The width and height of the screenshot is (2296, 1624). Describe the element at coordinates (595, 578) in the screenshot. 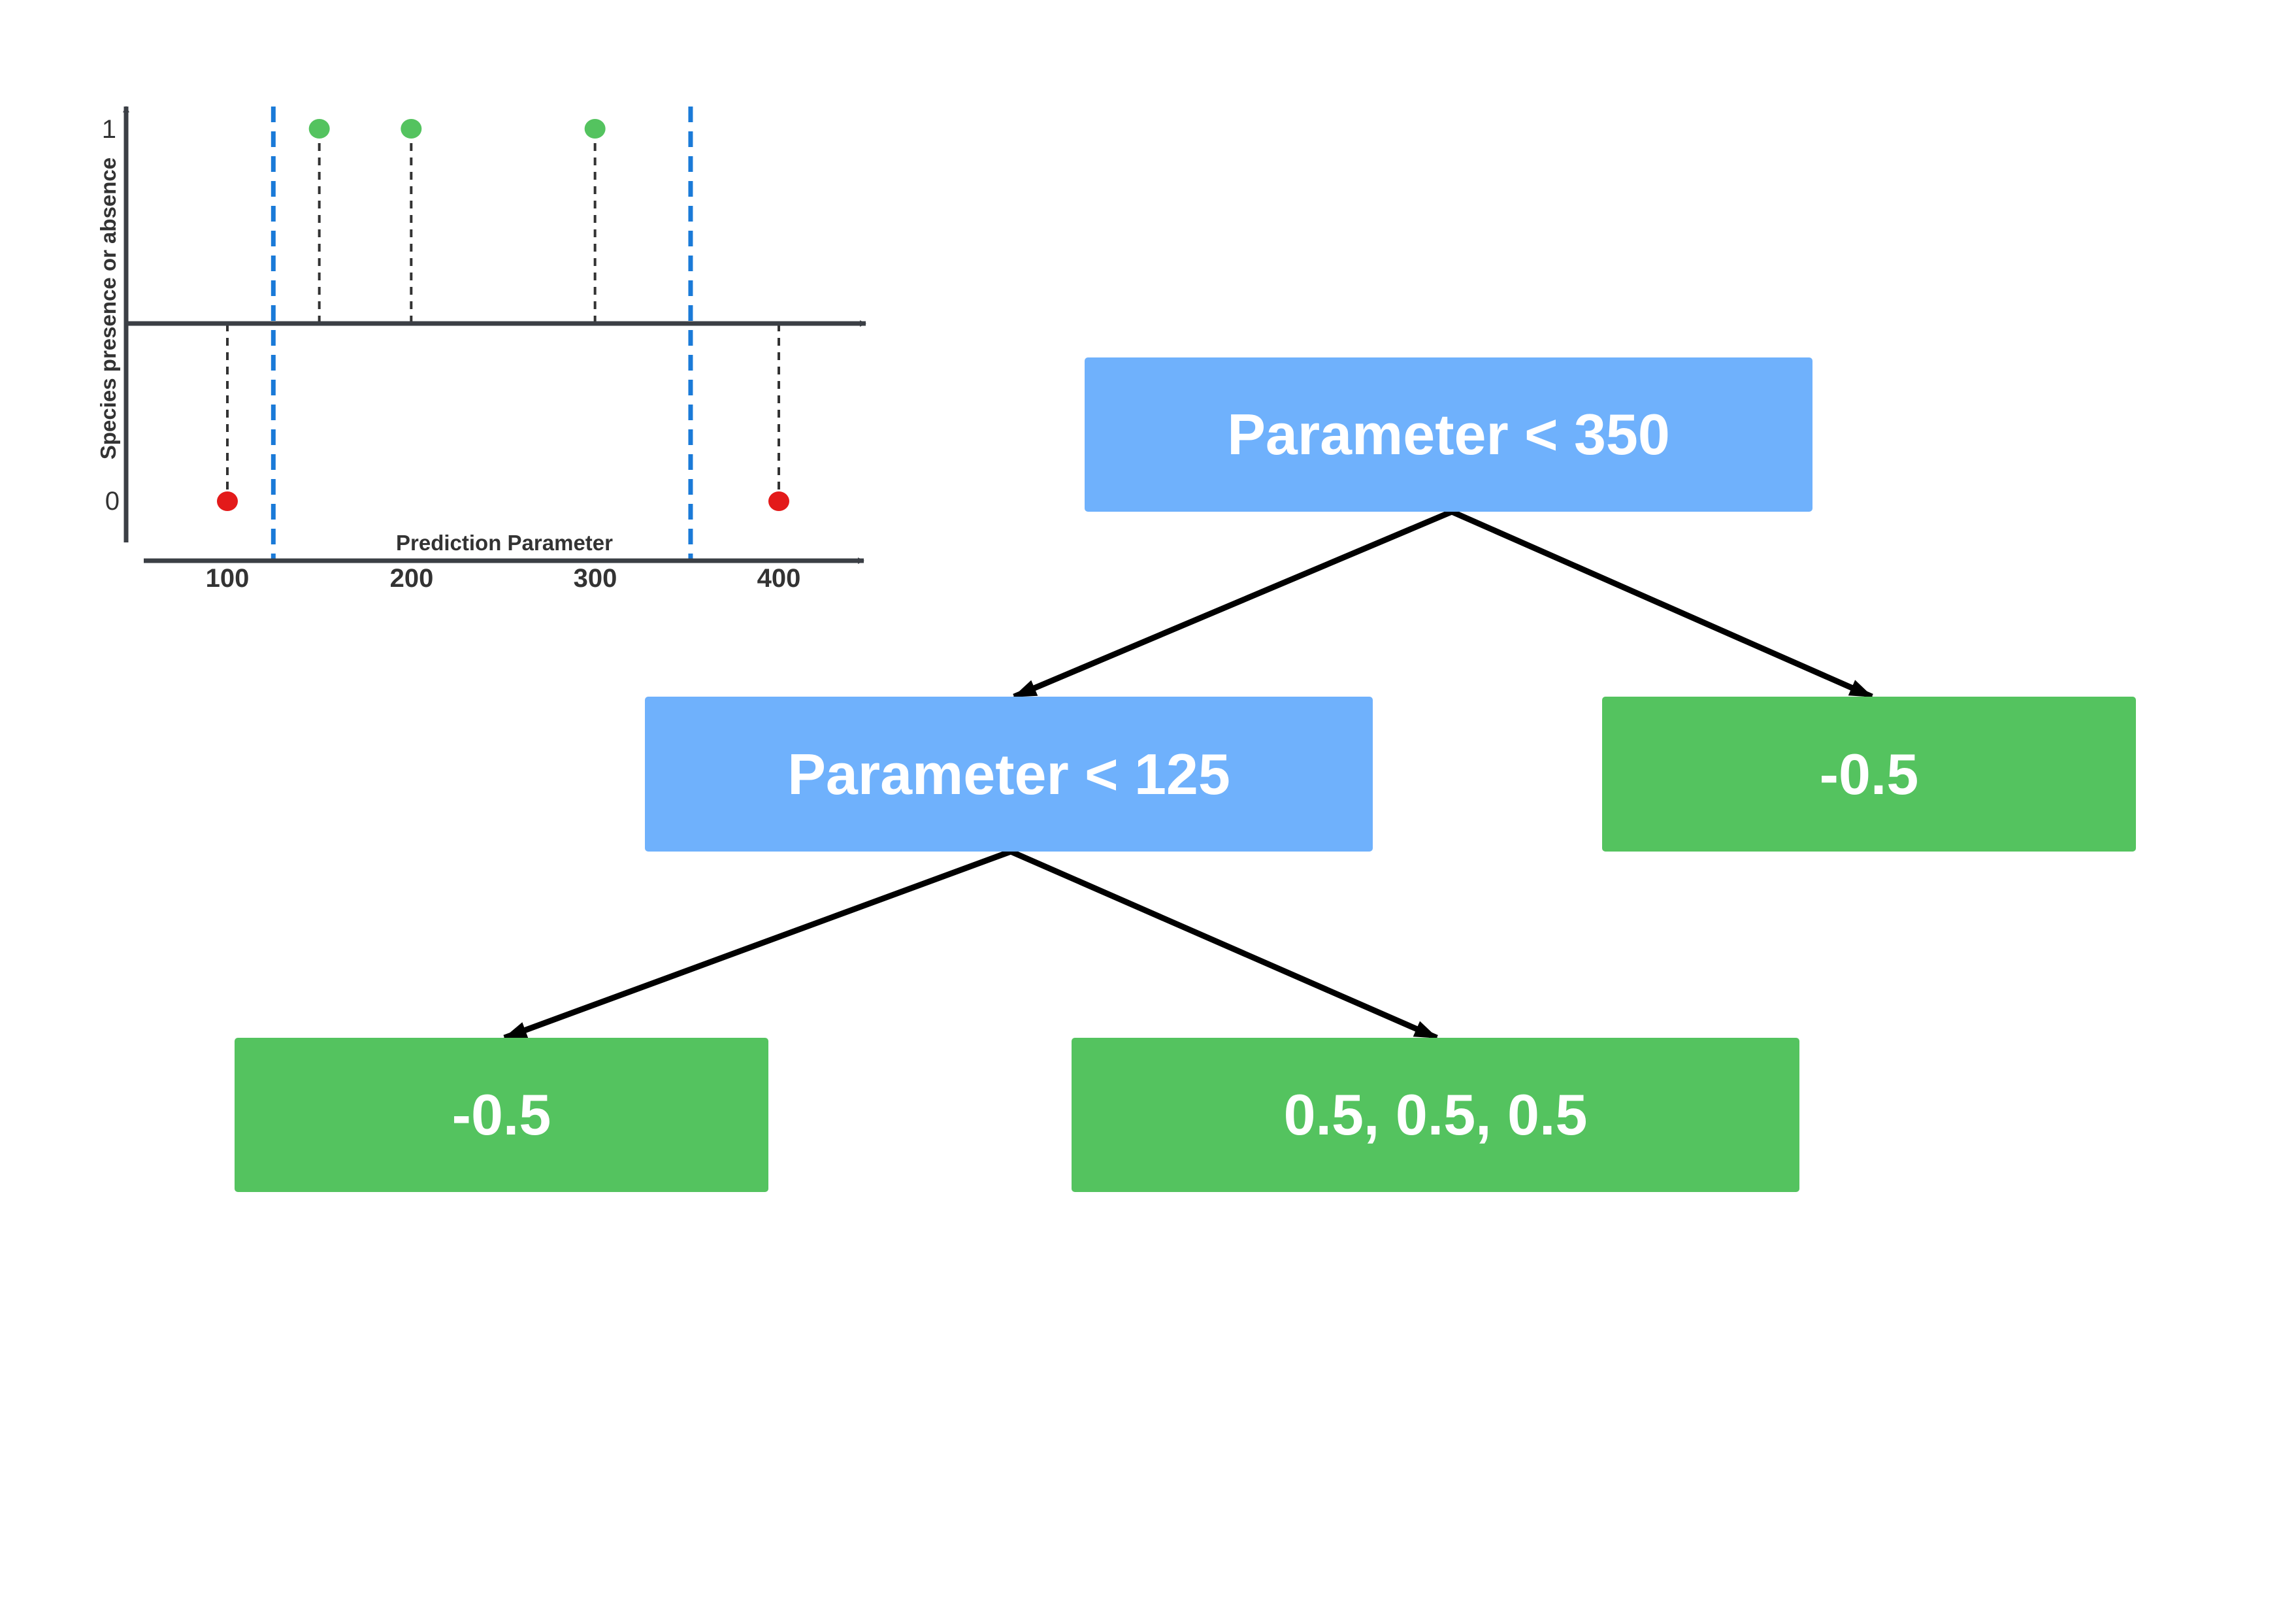

I see `x-tick-label-300: 300` at that location.